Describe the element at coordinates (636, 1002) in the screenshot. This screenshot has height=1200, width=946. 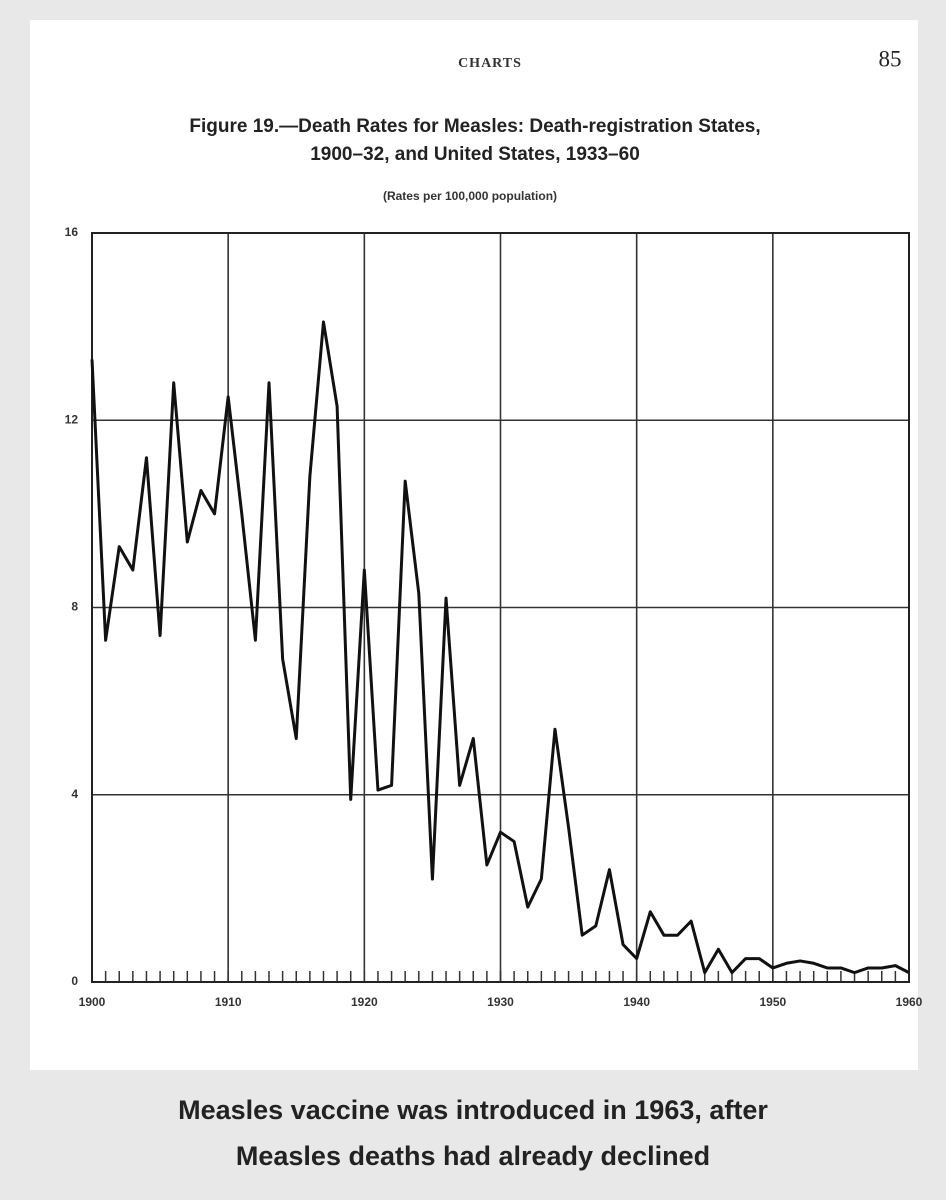
I see `x-tick-label: 1940` at that location.